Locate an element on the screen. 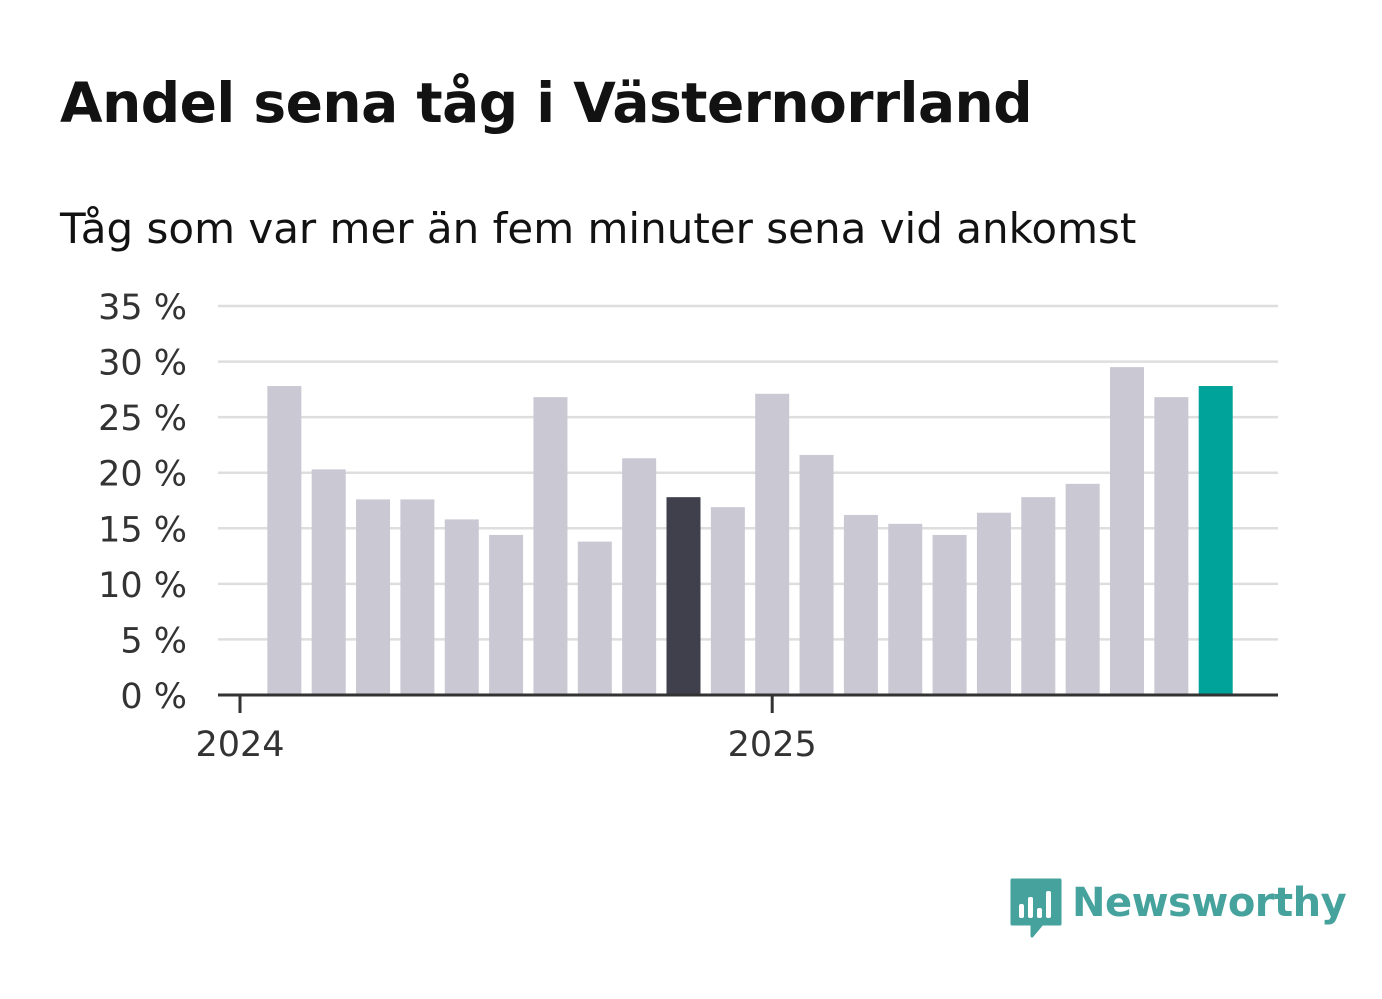 This screenshot has width=1382, height=999. y-tick-label: 10 % is located at coordinates (142, 586).